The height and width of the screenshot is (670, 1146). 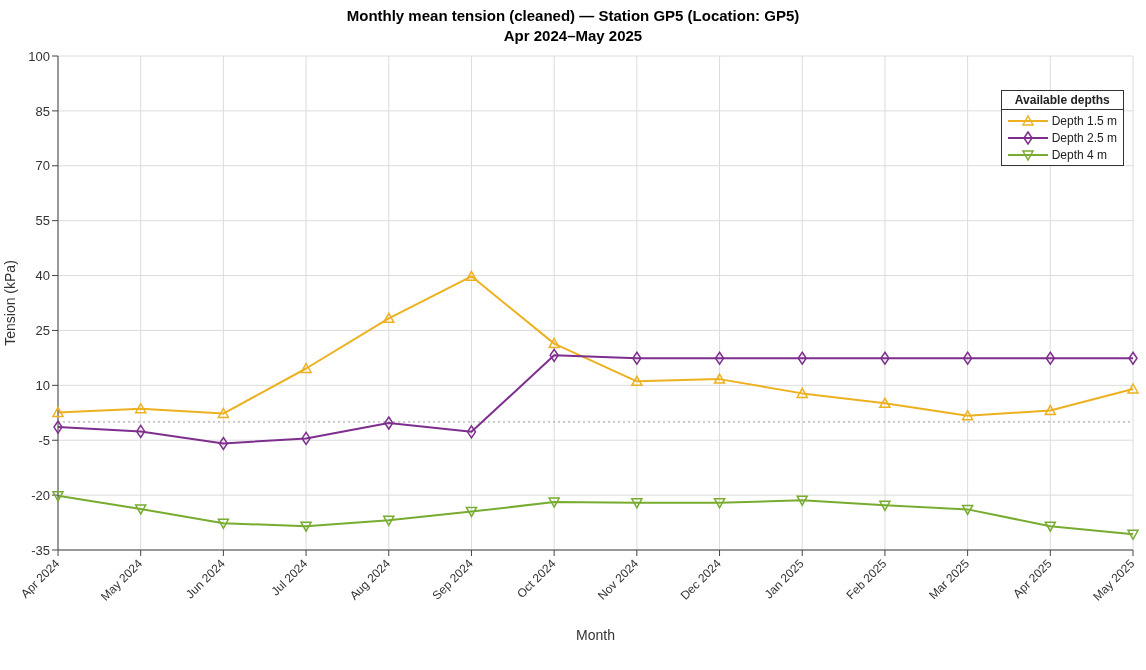 What do you see at coordinates (595, 635) in the screenshot?
I see `x-axis-title: Month` at bounding box center [595, 635].